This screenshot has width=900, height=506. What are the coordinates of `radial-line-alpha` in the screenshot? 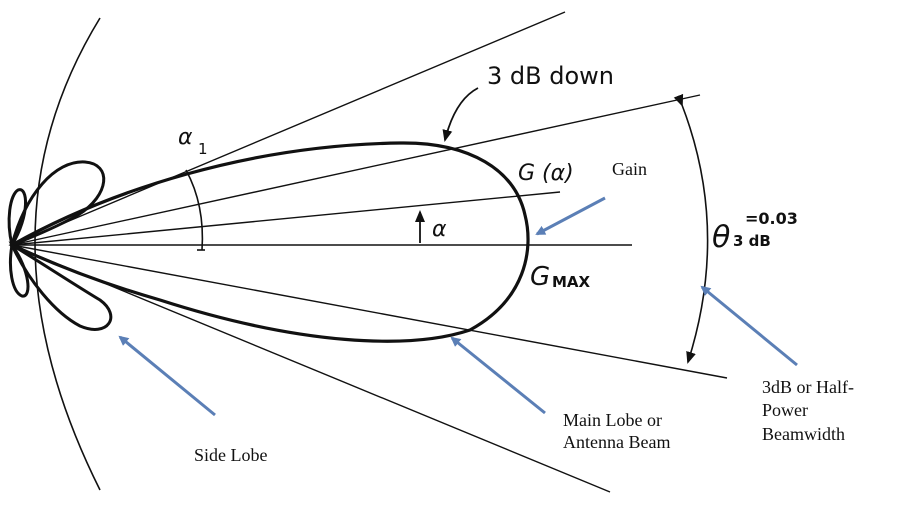 It's located at (286, 218).